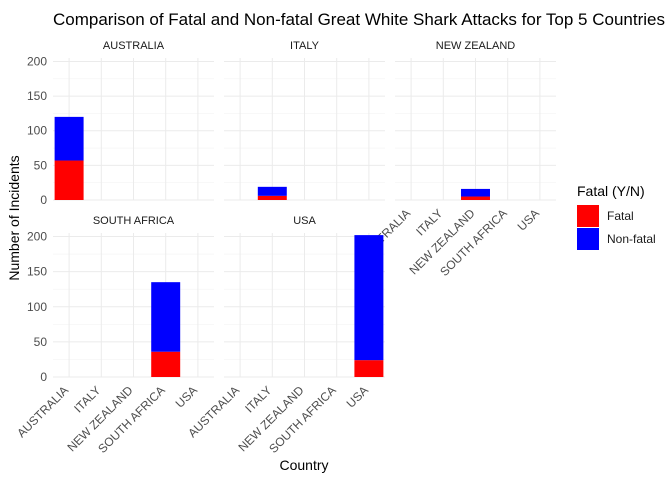 The image size is (672, 480). What do you see at coordinates (588, 216) in the screenshot?
I see `legend-swatch-fatal` at bounding box center [588, 216].